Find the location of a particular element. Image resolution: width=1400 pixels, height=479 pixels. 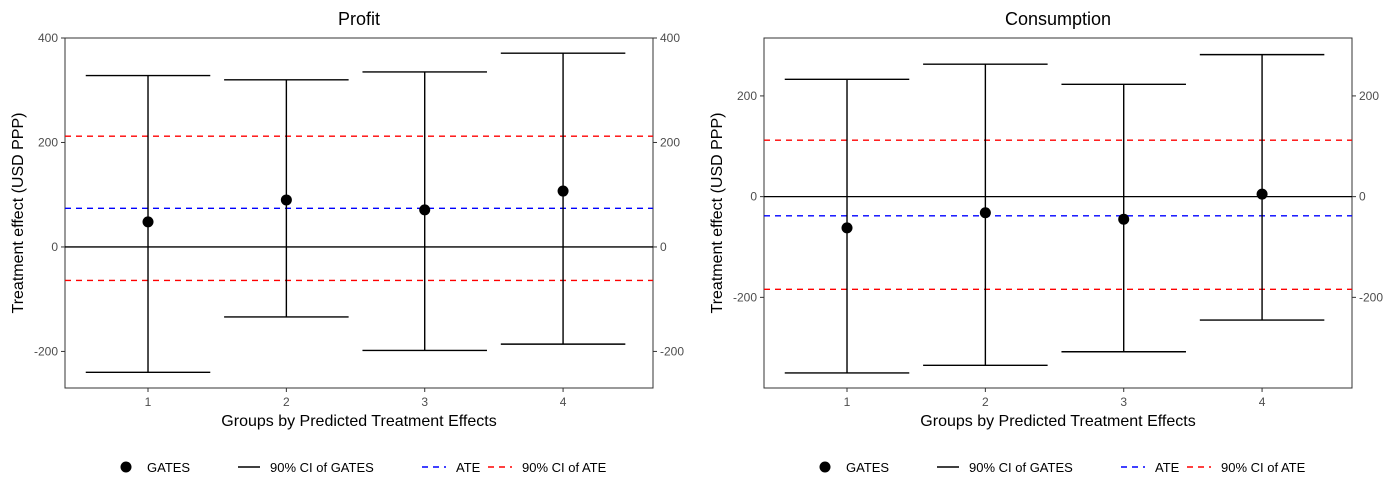

chart-title: Consumption is located at coordinates (1058, 19).